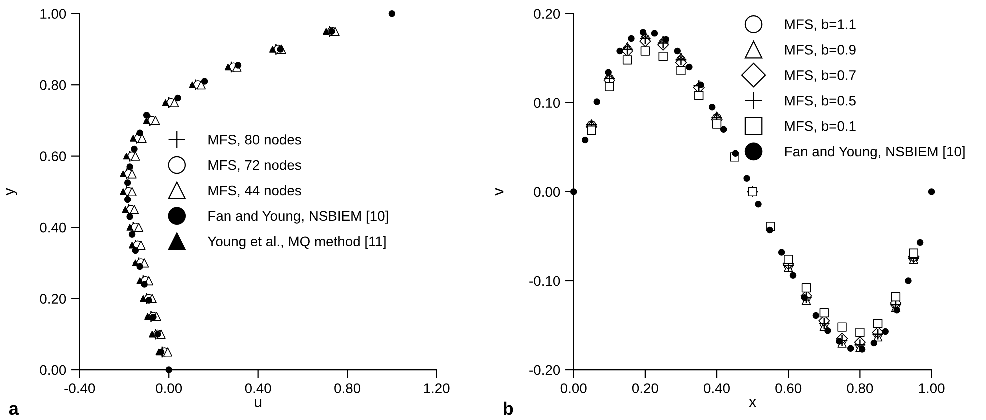  What do you see at coordinates (820, 76) in the screenshot?
I see `legend-label: MFS, b=0.7` at bounding box center [820, 76].